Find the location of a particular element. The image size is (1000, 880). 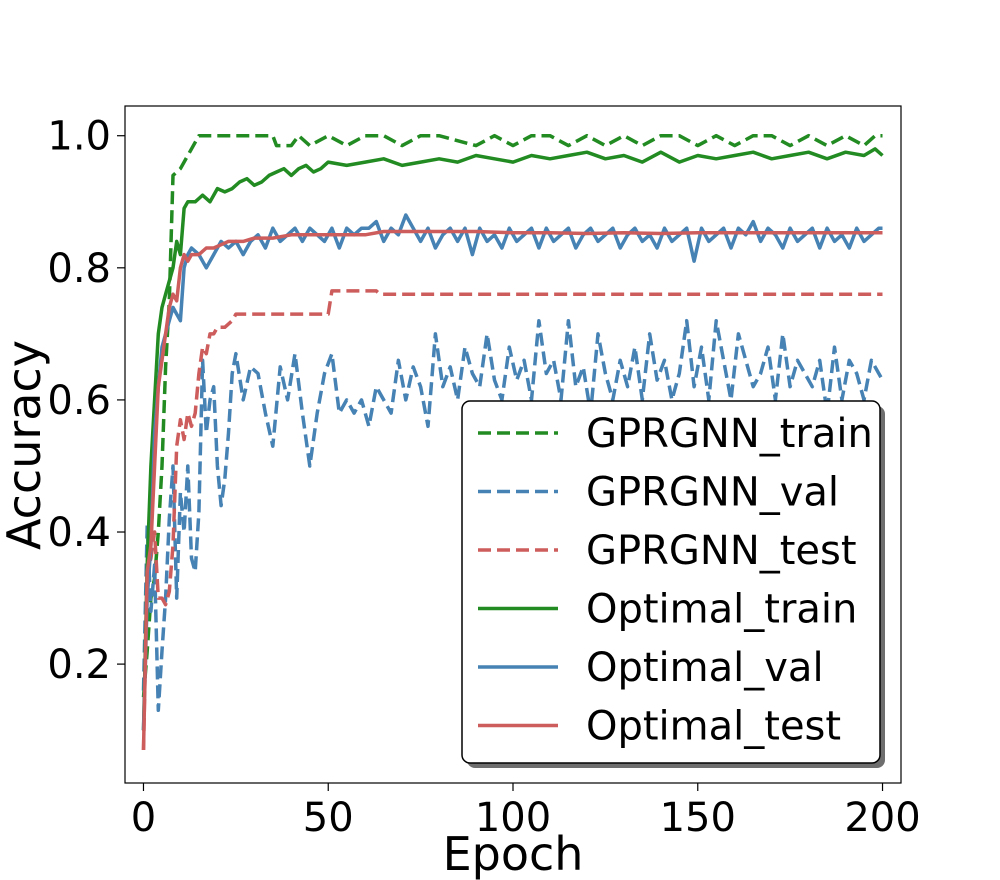

y-axis-label: Accuracy is located at coordinates (25, 445).